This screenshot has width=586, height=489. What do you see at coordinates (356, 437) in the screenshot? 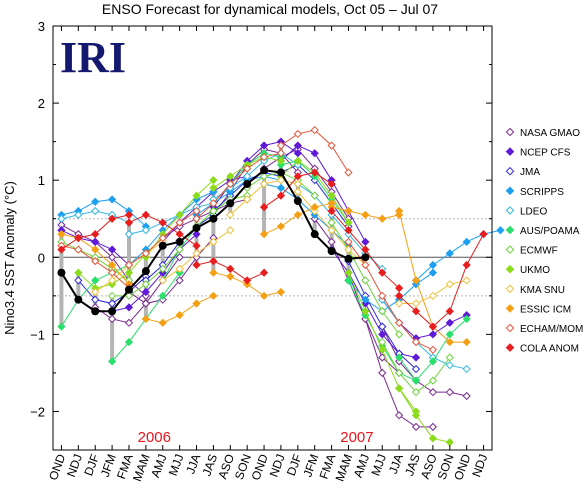
I see `year-label: 2007` at bounding box center [356, 437].